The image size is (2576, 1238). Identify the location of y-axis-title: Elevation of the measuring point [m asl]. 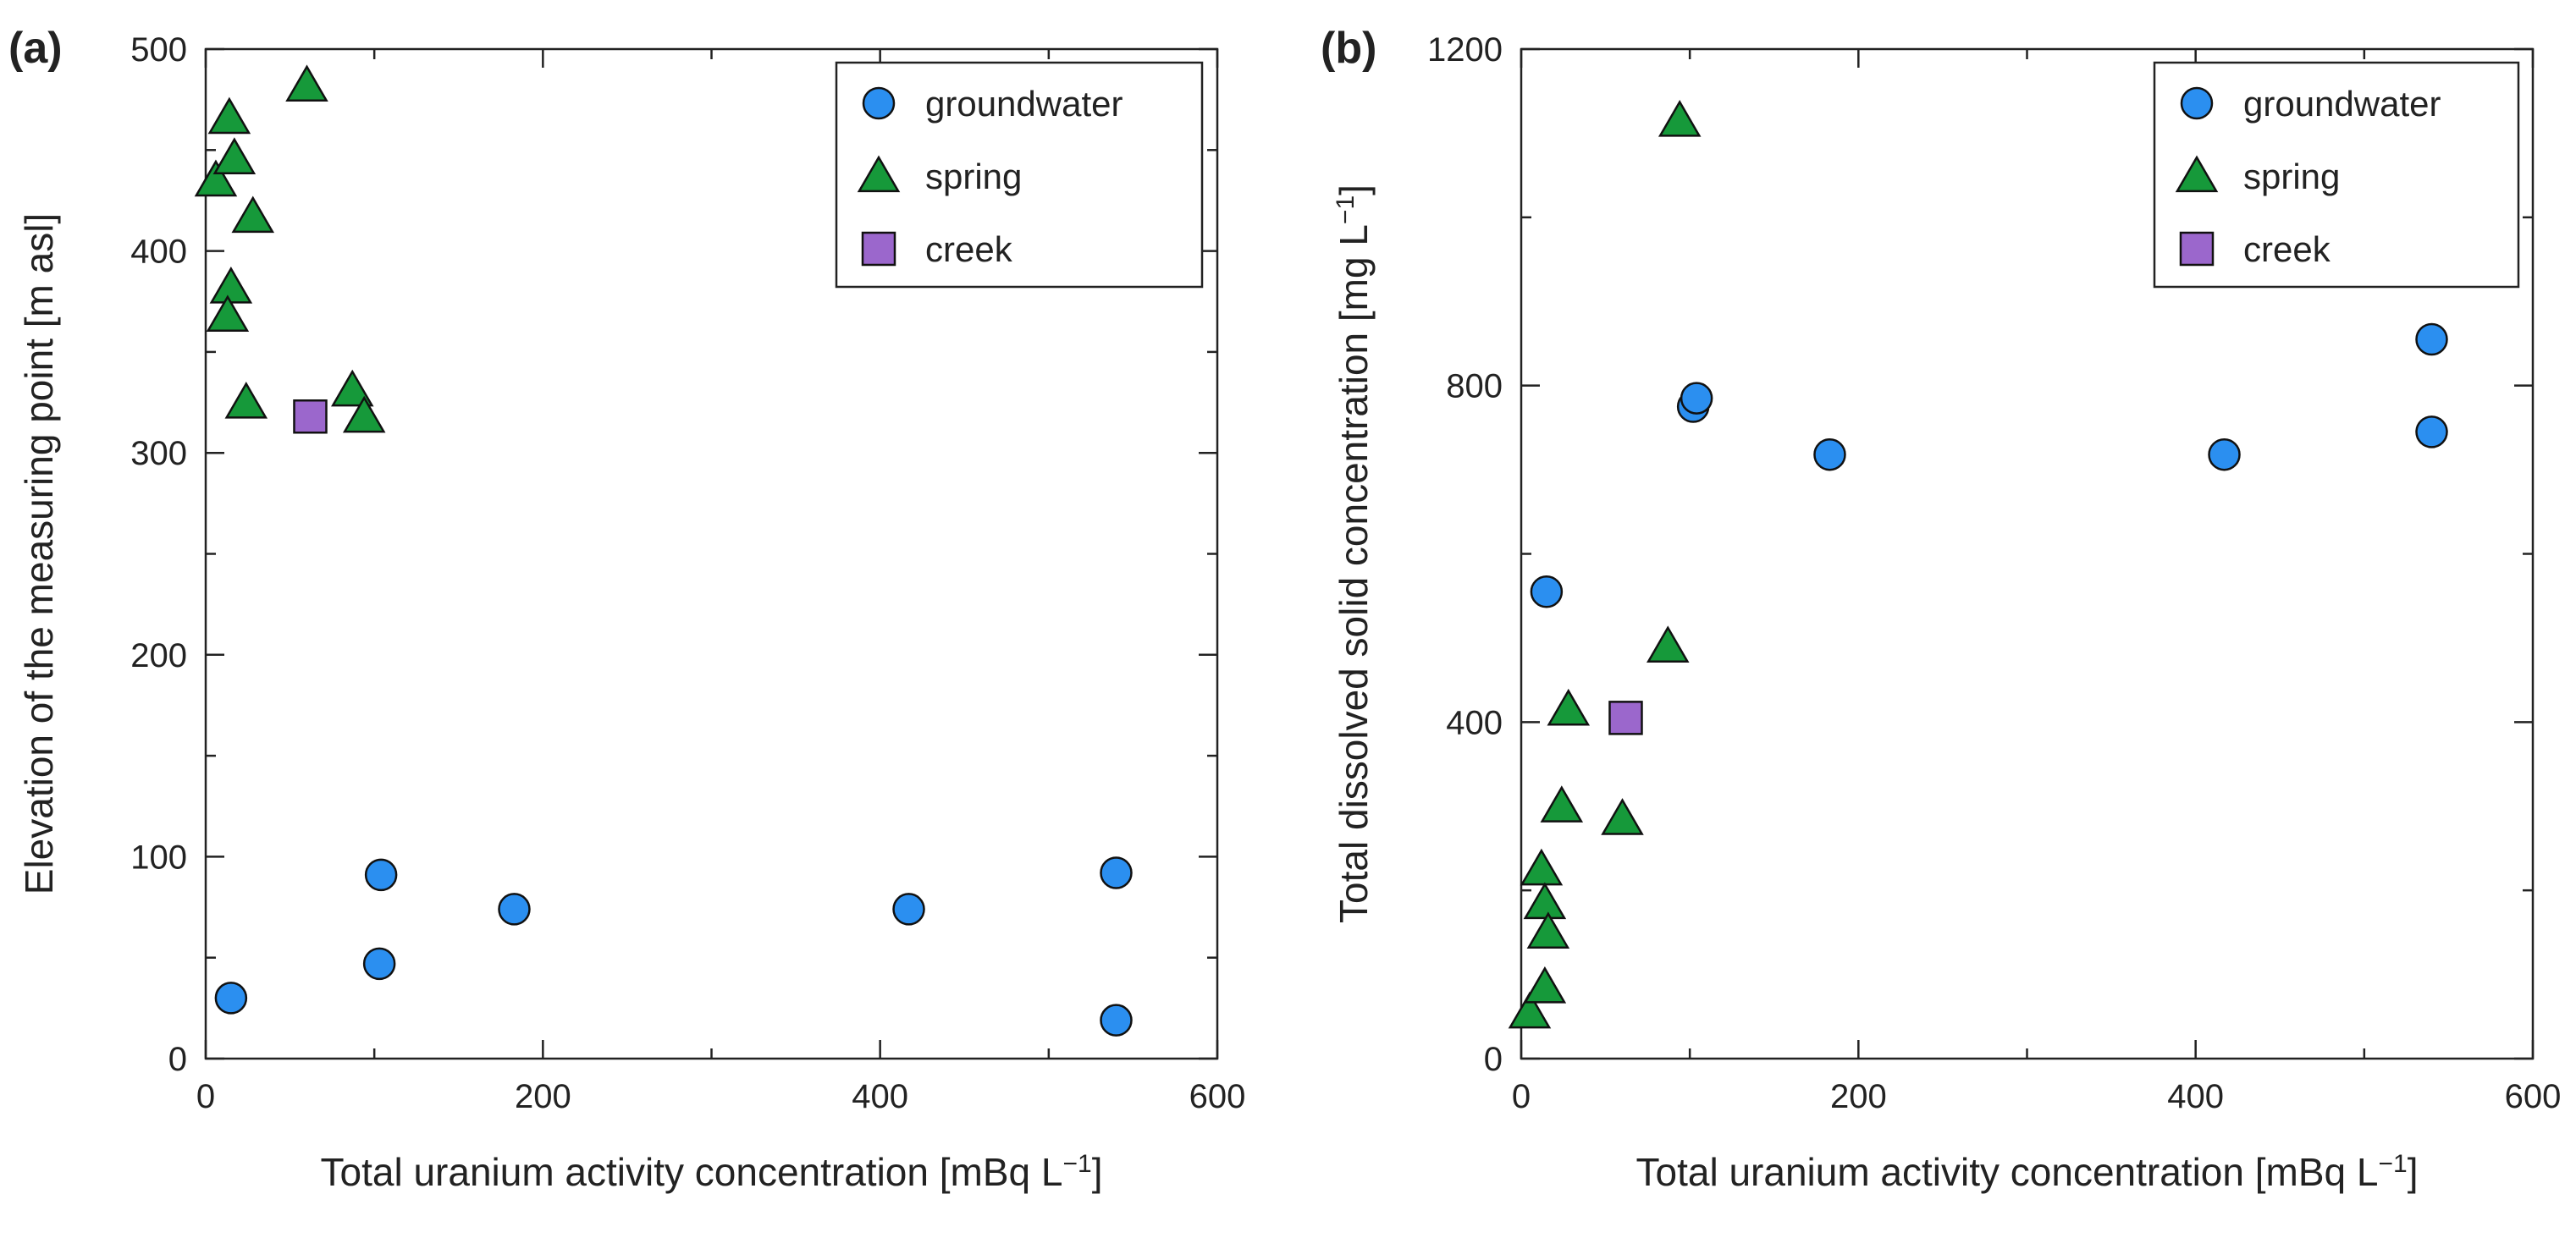
(39, 554).